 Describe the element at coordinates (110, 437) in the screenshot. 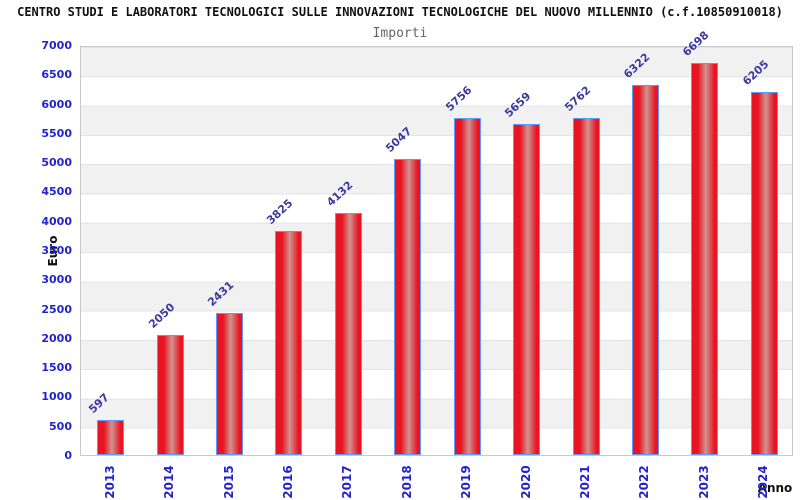

I see `bar-2013` at that location.